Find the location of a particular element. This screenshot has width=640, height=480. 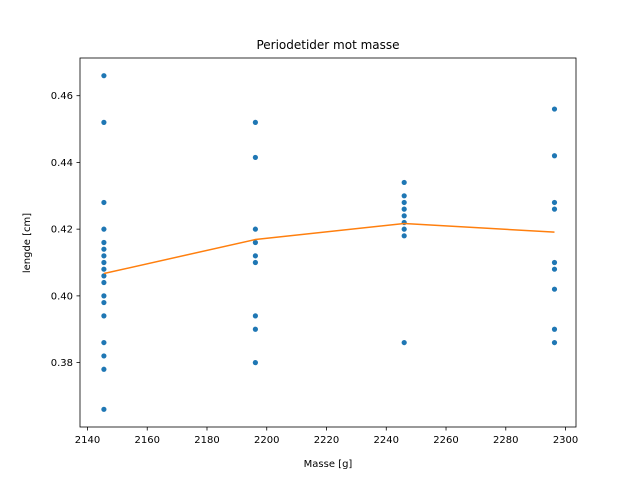

y-tick-label: 0.40 is located at coordinates (62, 296).